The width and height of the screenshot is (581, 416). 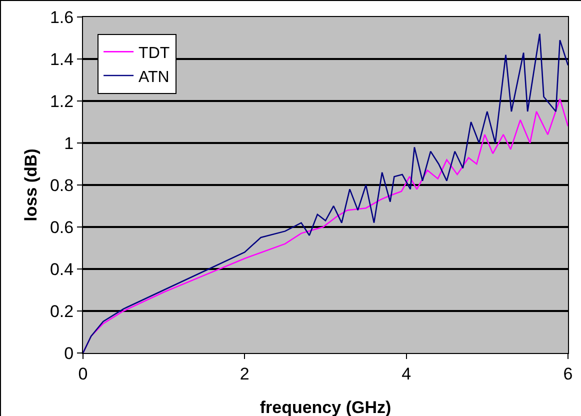 I want to click on y-tick-label: 0.2, so click(x=62, y=311).